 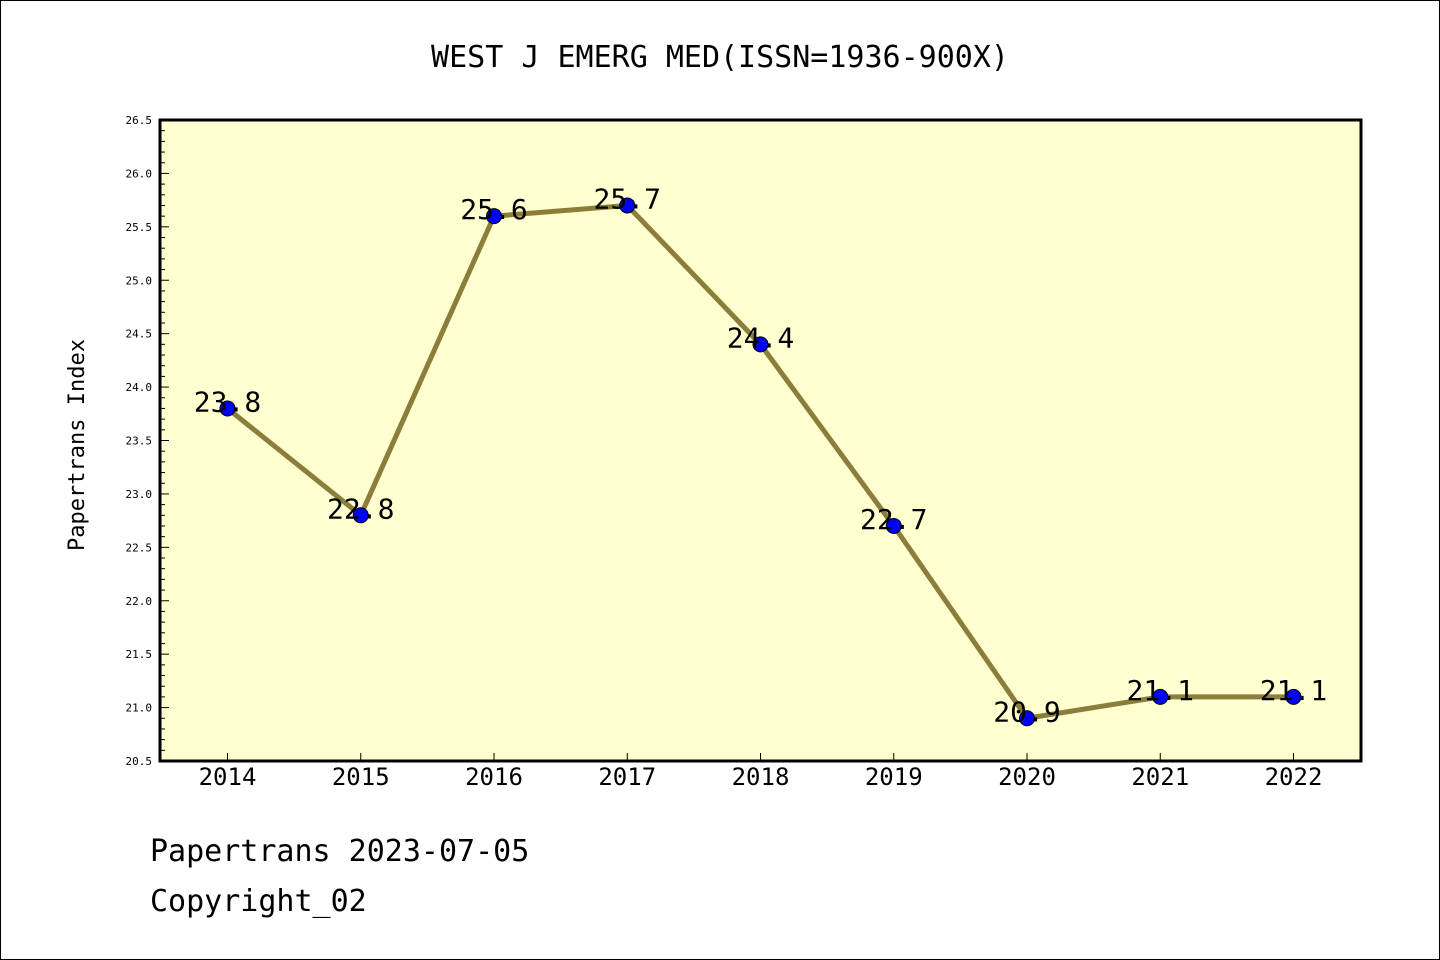 What do you see at coordinates (139, 654) in the screenshot?
I see `y-tick-label: 21.5` at bounding box center [139, 654].